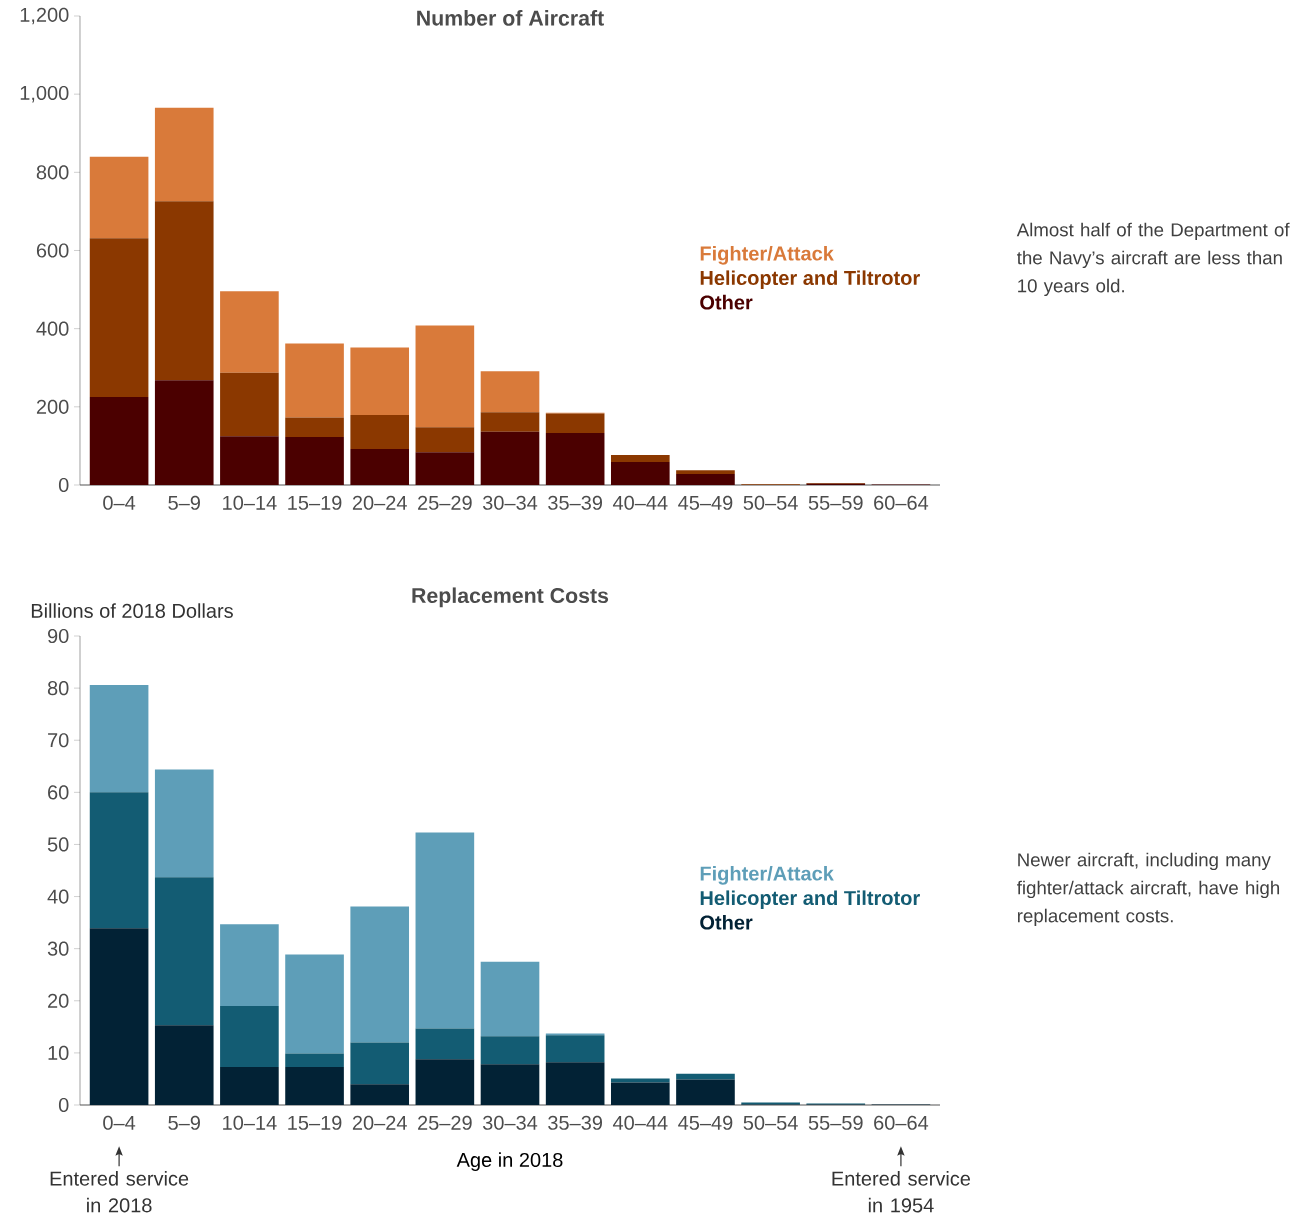 The height and width of the screenshot is (1217, 1312). Describe the element at coordinates (58, 688) in the screenshot. I see `y-tick-label: 80` at that location.